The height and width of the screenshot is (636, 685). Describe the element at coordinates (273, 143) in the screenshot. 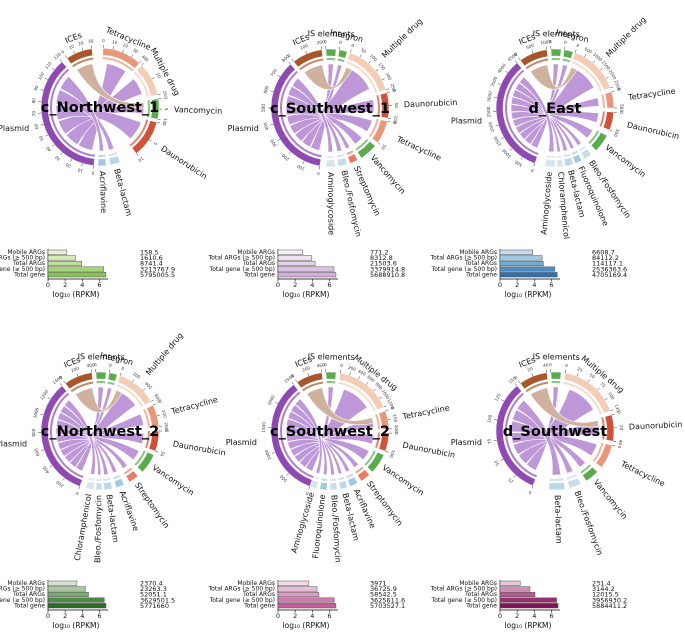

I see `tick-label: 300` at that location.